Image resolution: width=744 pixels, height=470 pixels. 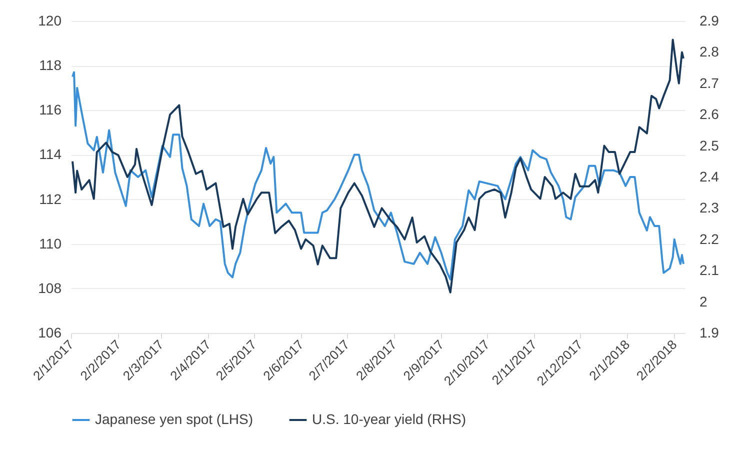 I want to click on y-tick-label: 106, so click(x=50, y=332).